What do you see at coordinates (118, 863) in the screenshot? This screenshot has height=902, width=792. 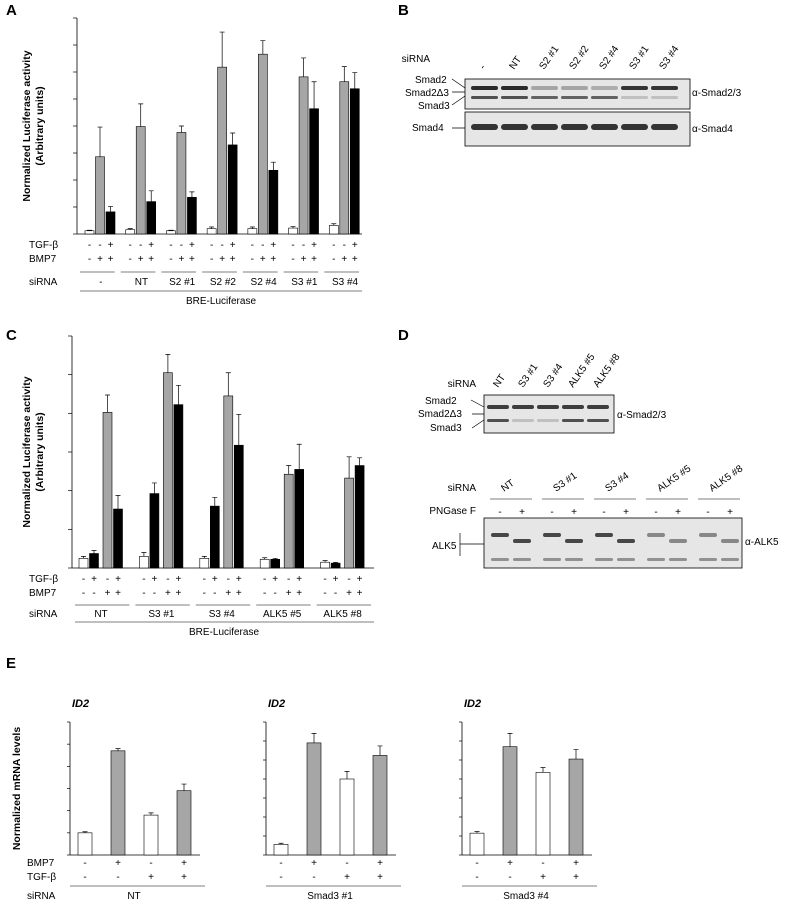 I see `chart-e1-treatment-sign: +` at bounding box center [118, 863].